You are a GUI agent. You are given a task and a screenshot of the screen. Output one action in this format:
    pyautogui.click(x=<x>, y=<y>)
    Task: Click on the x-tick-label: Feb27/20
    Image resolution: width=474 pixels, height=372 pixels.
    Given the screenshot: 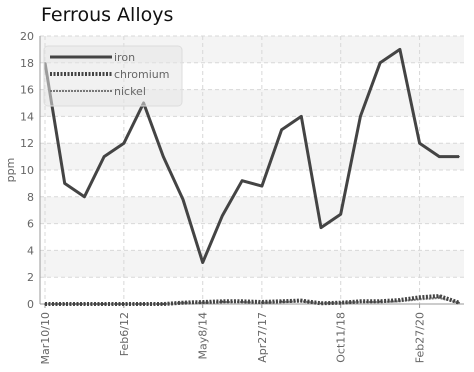 What is the action you would take?
    pyautogui.click(x=420, y=337)
    